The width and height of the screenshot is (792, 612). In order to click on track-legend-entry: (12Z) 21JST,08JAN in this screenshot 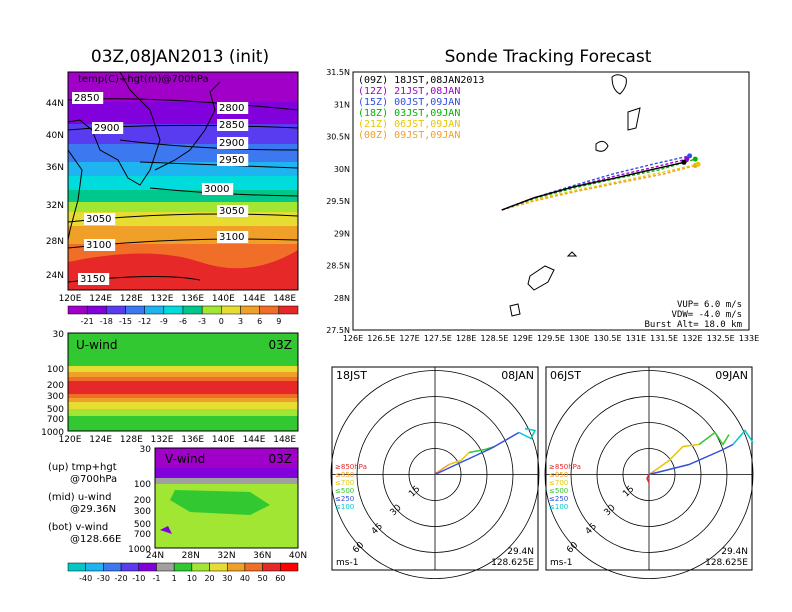, I will do `click(409, 91)`.